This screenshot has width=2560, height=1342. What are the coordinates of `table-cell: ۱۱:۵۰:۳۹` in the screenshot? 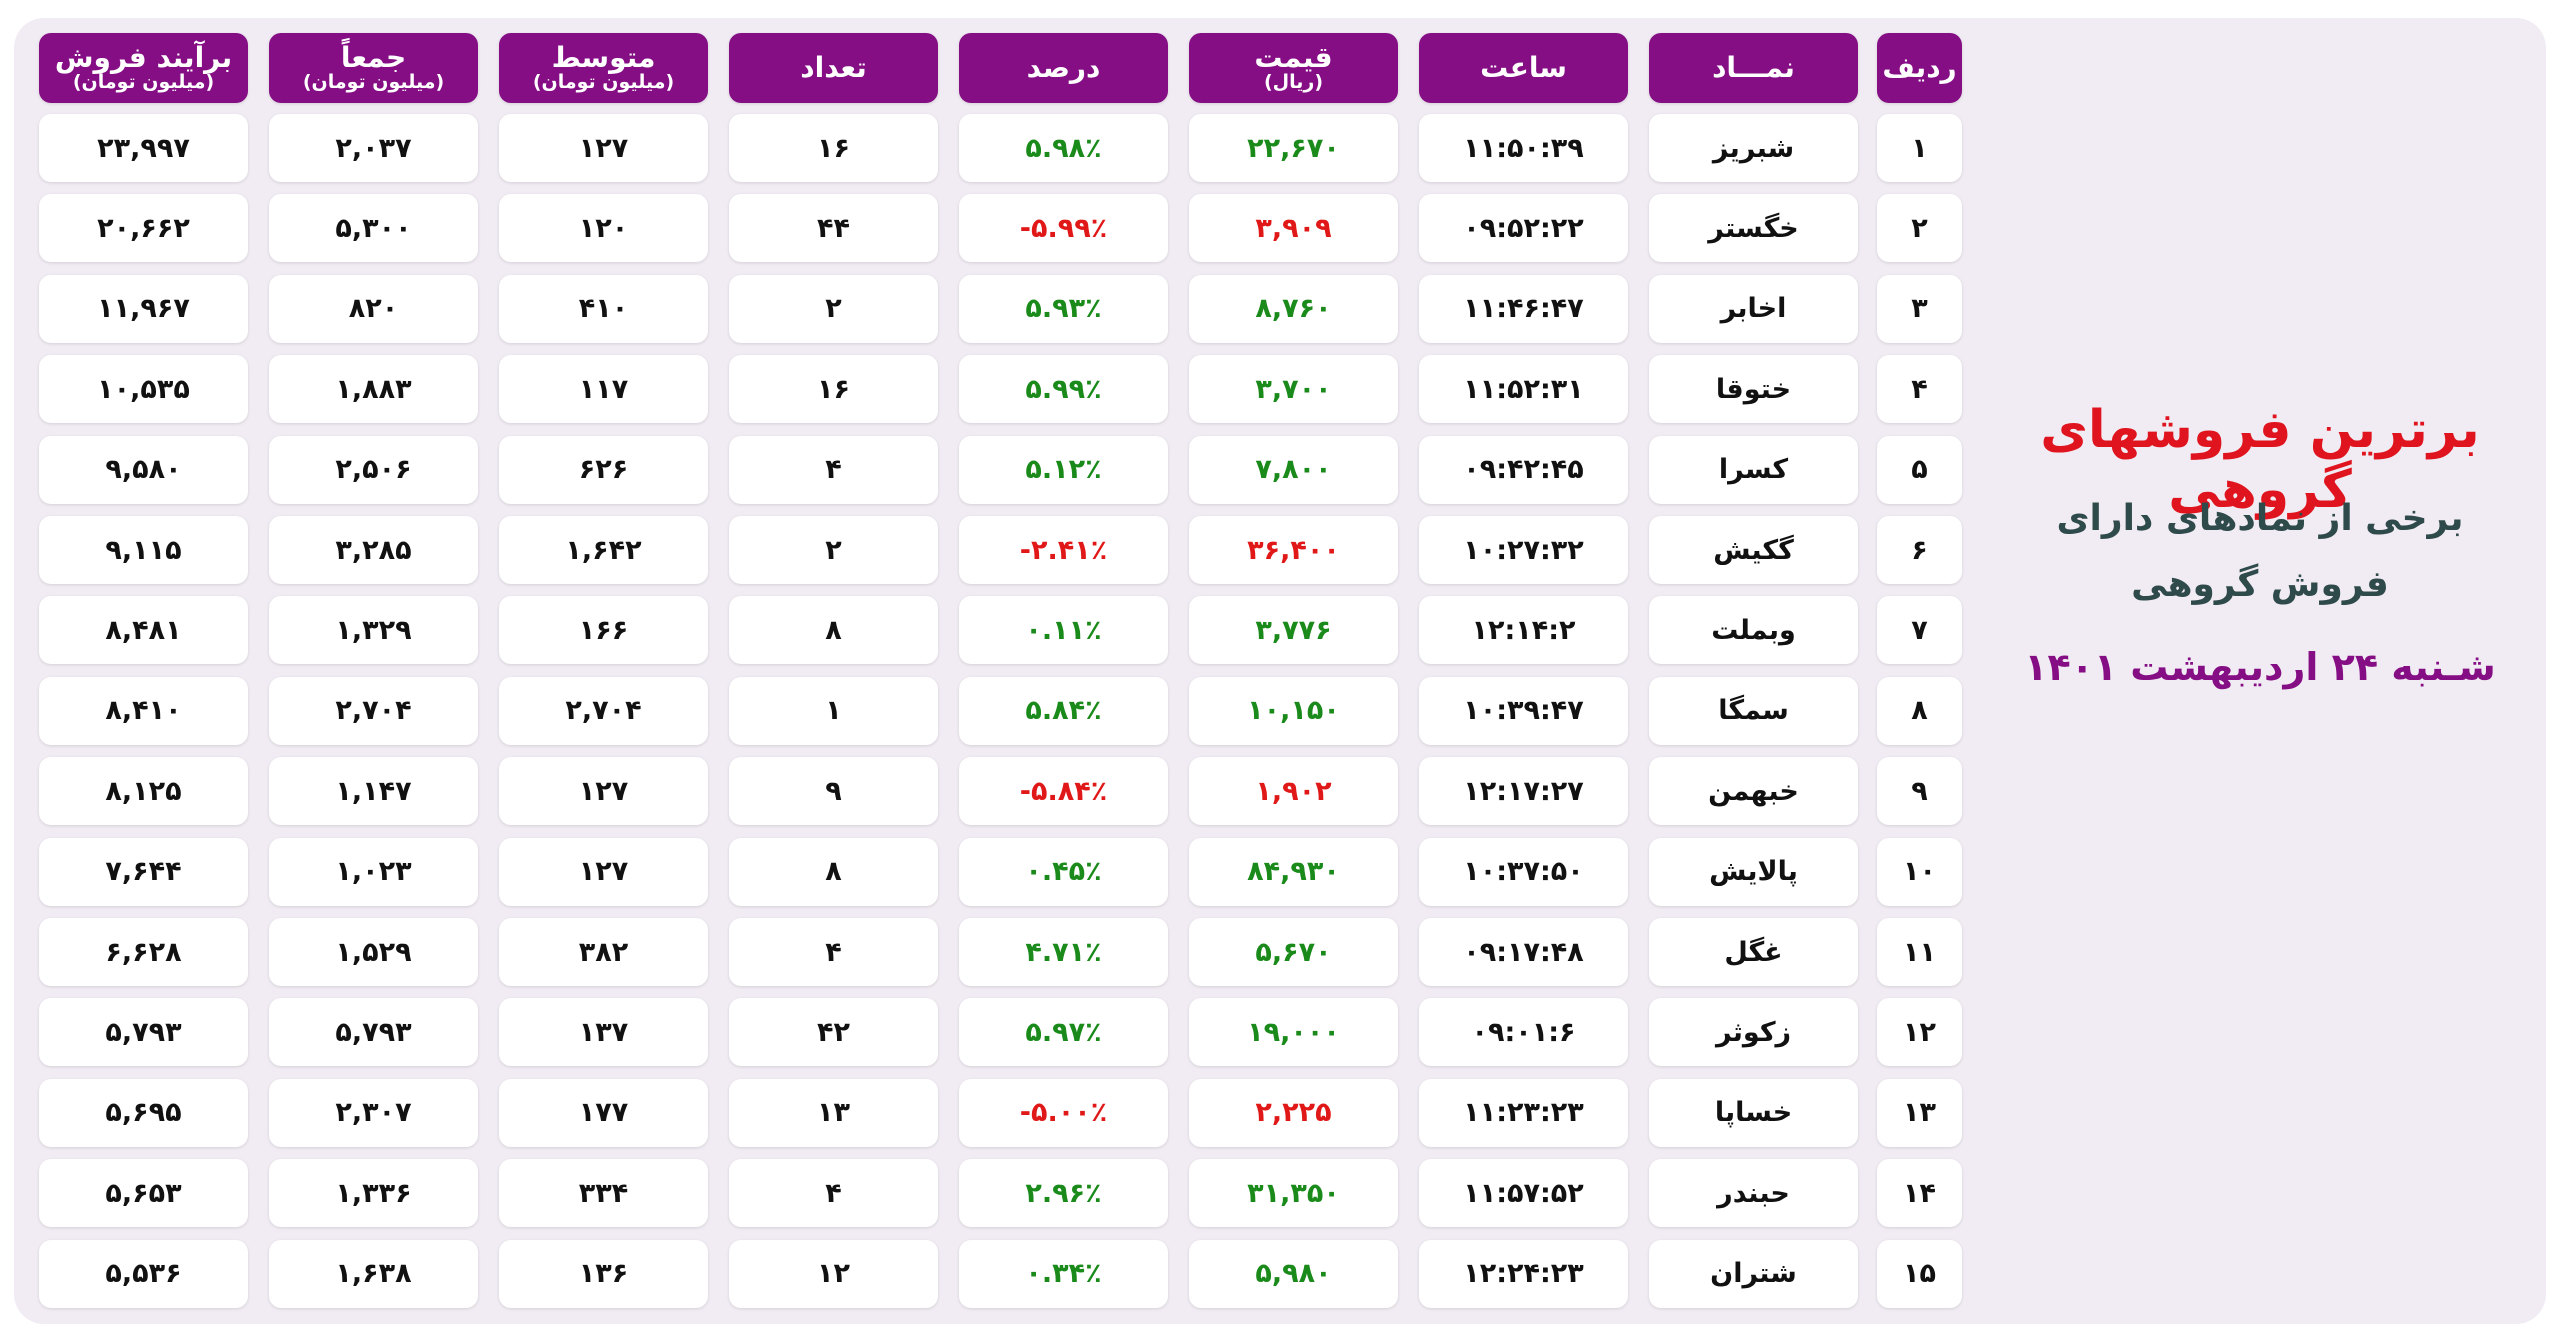 It's located at (1523, 148).